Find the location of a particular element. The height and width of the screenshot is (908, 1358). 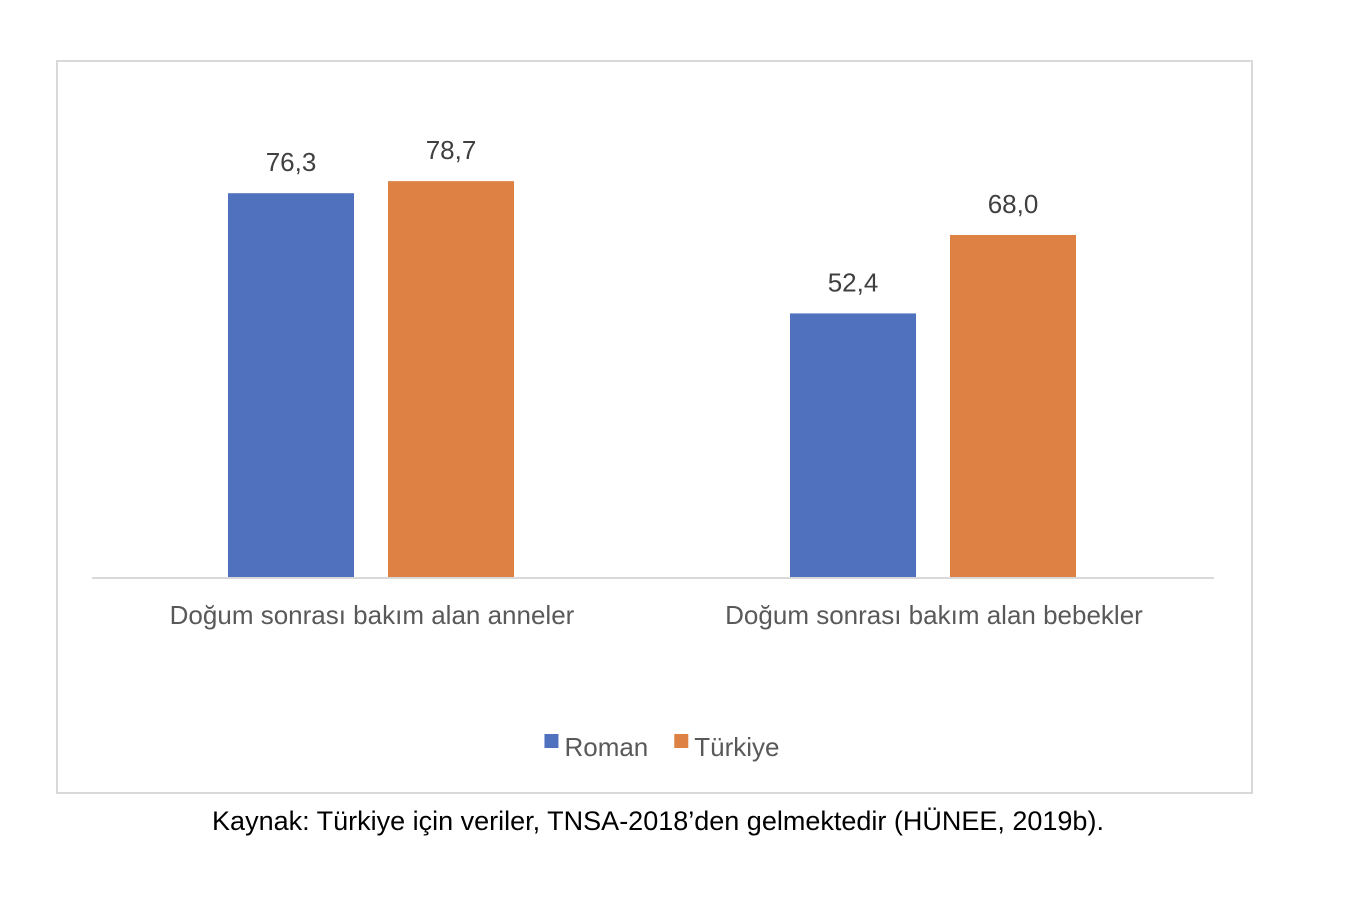

data-label: 52,4 is located at coordinates (853, 282).